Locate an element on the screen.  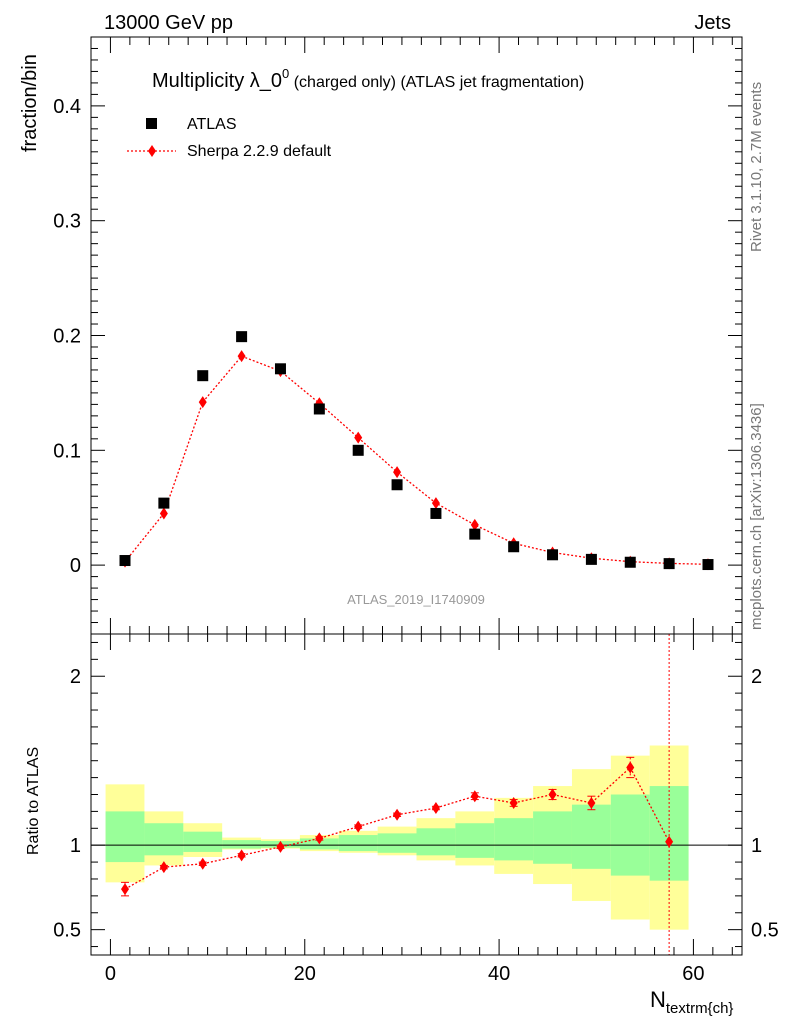
x-tick-label: 20 is located at coordinates (305, 974).